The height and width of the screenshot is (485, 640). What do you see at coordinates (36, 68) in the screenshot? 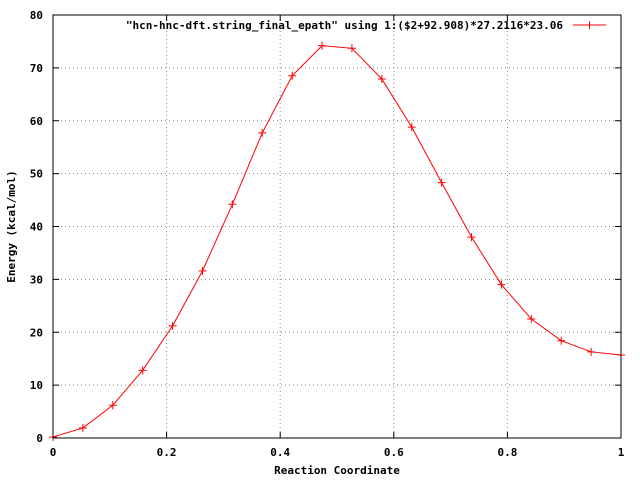
I see `y-tick-label: 70` at bounding box center [36, 68].